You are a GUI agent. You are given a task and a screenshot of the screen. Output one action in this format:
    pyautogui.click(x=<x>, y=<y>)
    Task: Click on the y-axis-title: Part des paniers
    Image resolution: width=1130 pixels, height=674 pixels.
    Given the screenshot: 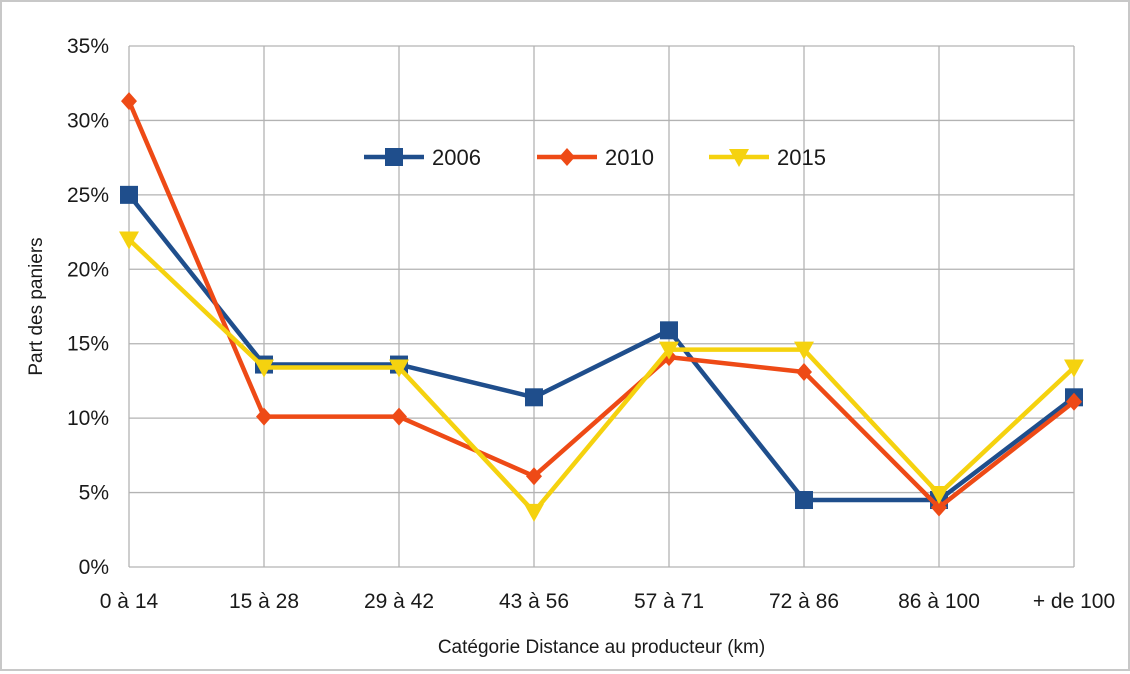 What is the action you would take?
    pyautogui.click(x=36, y=306)
    